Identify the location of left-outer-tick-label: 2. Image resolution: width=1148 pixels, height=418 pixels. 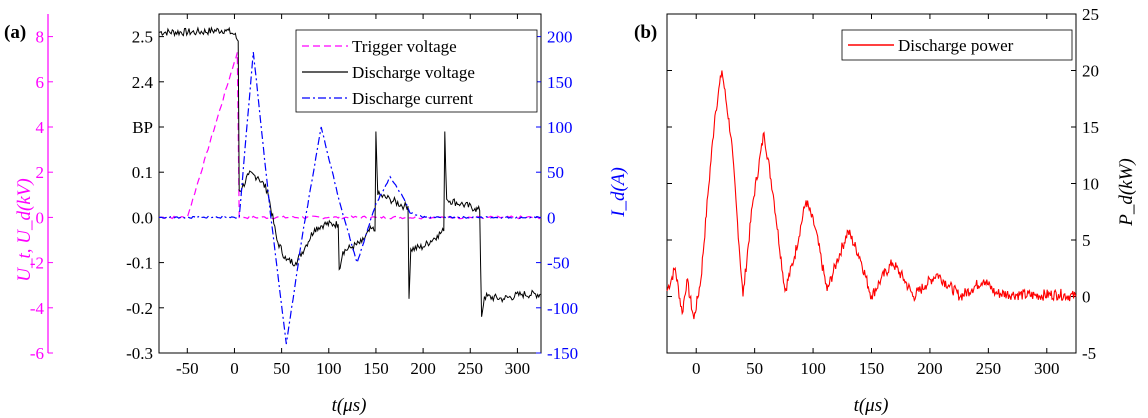
(40, 172).